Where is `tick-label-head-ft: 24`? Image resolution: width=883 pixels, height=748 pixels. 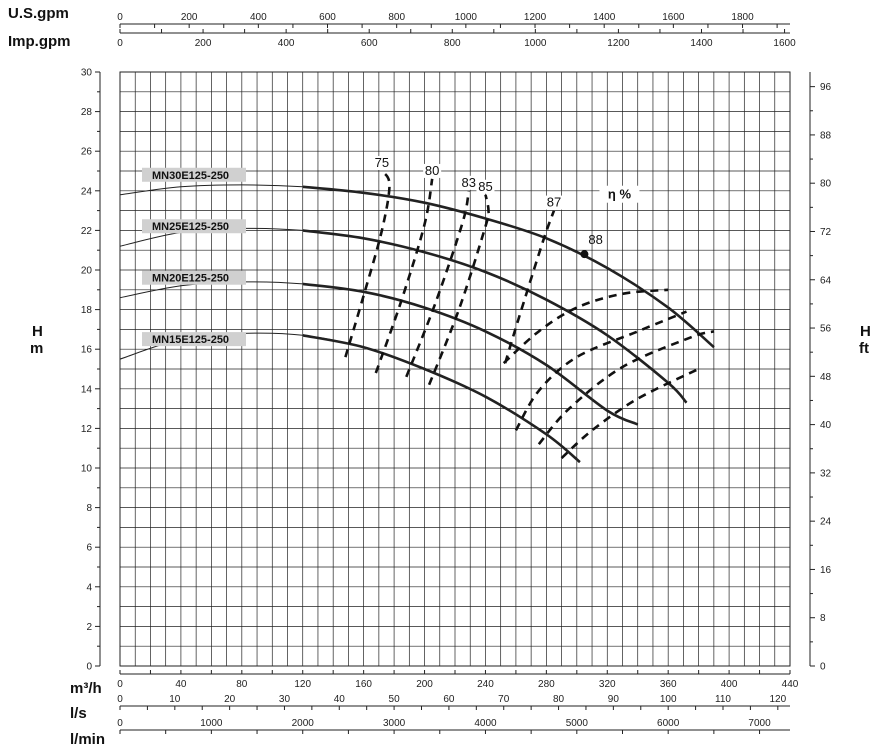 tick-label-head-ft: 24 is located at coordinates (826, 522).